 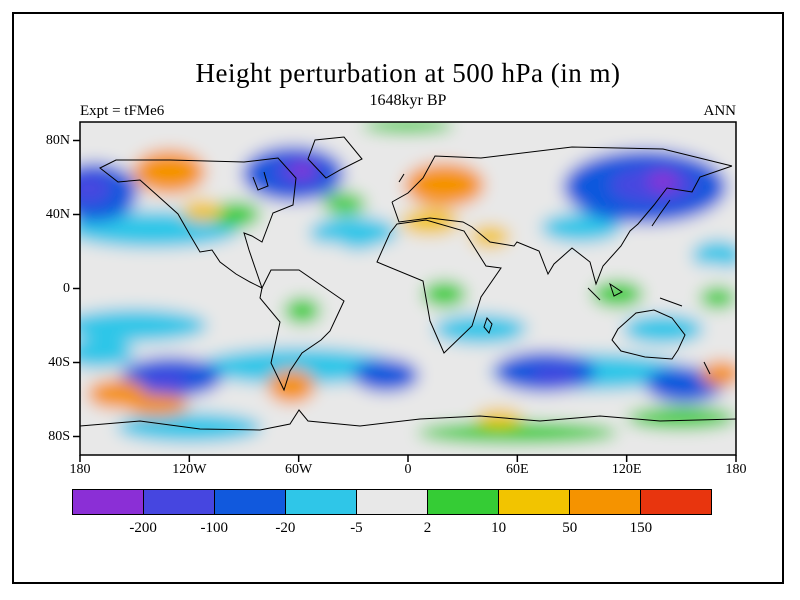 I want to click on colorbar-level-label: 2, so click(x=427, y=528).